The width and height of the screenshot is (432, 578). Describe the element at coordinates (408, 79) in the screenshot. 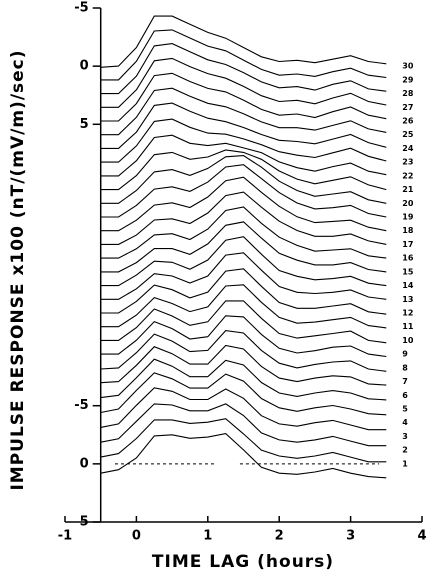

I see `trace-label: 29` at that location.